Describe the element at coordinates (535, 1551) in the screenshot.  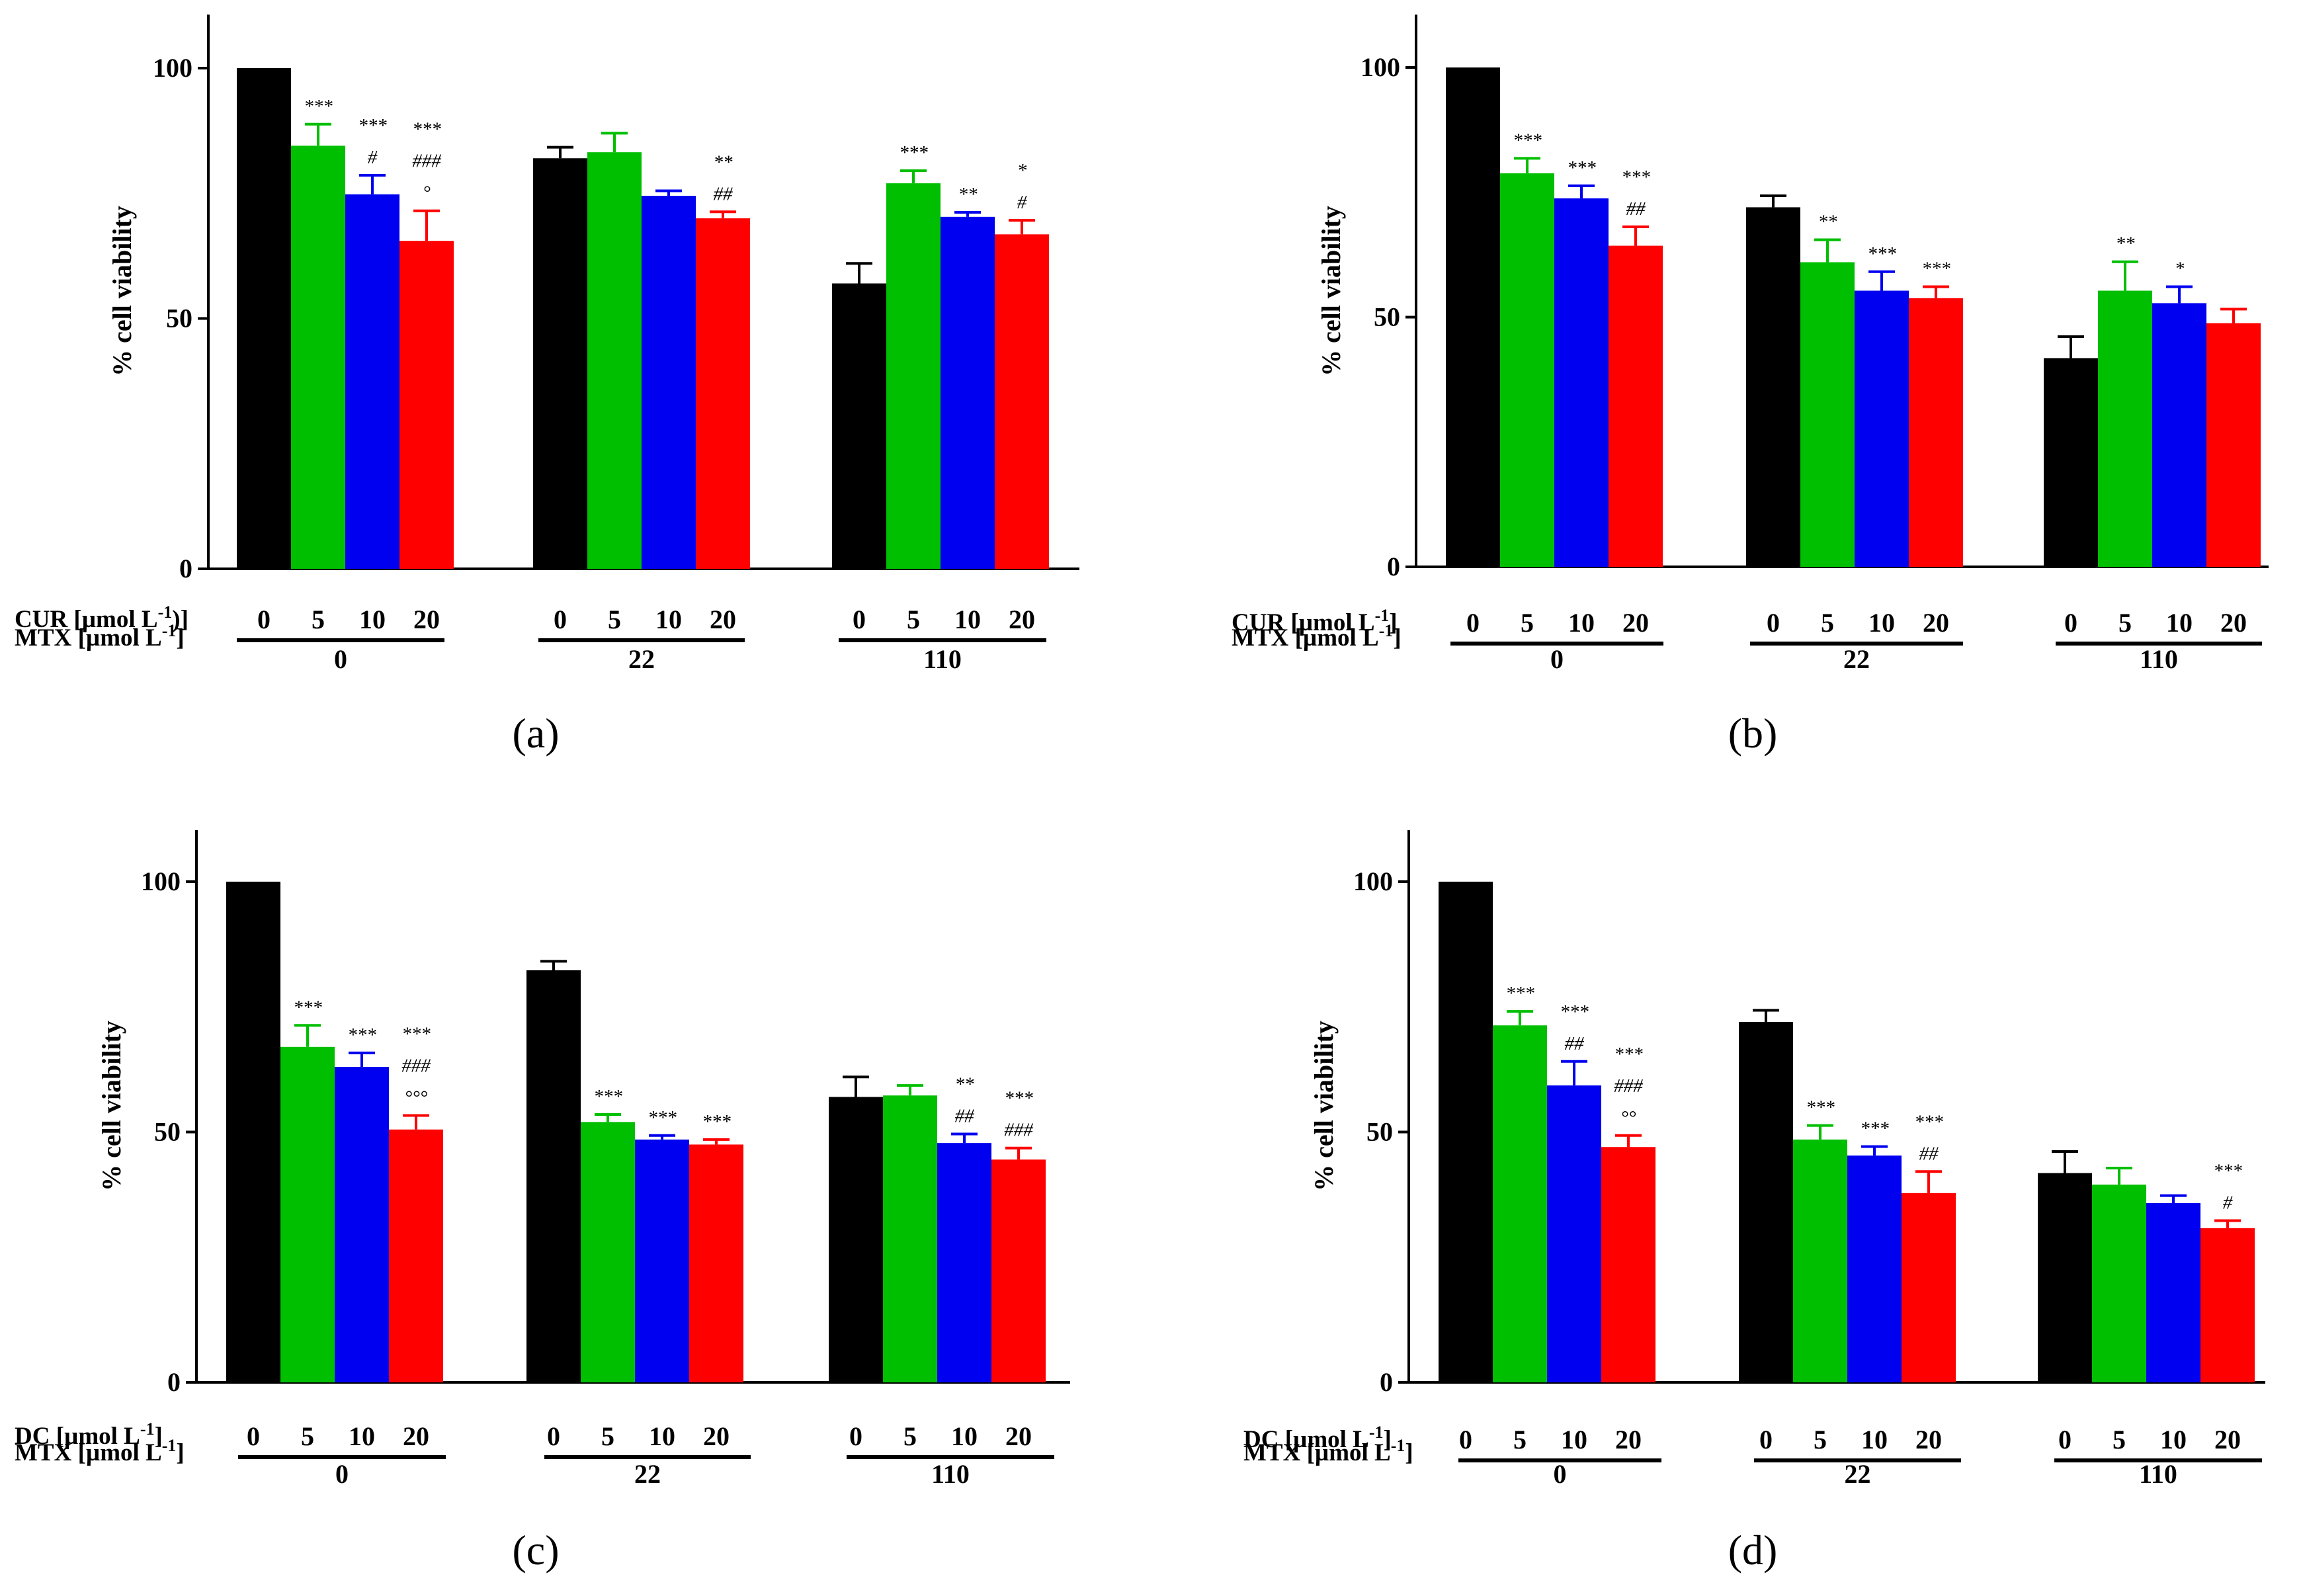
I see `panel-label: (c)` at that location.